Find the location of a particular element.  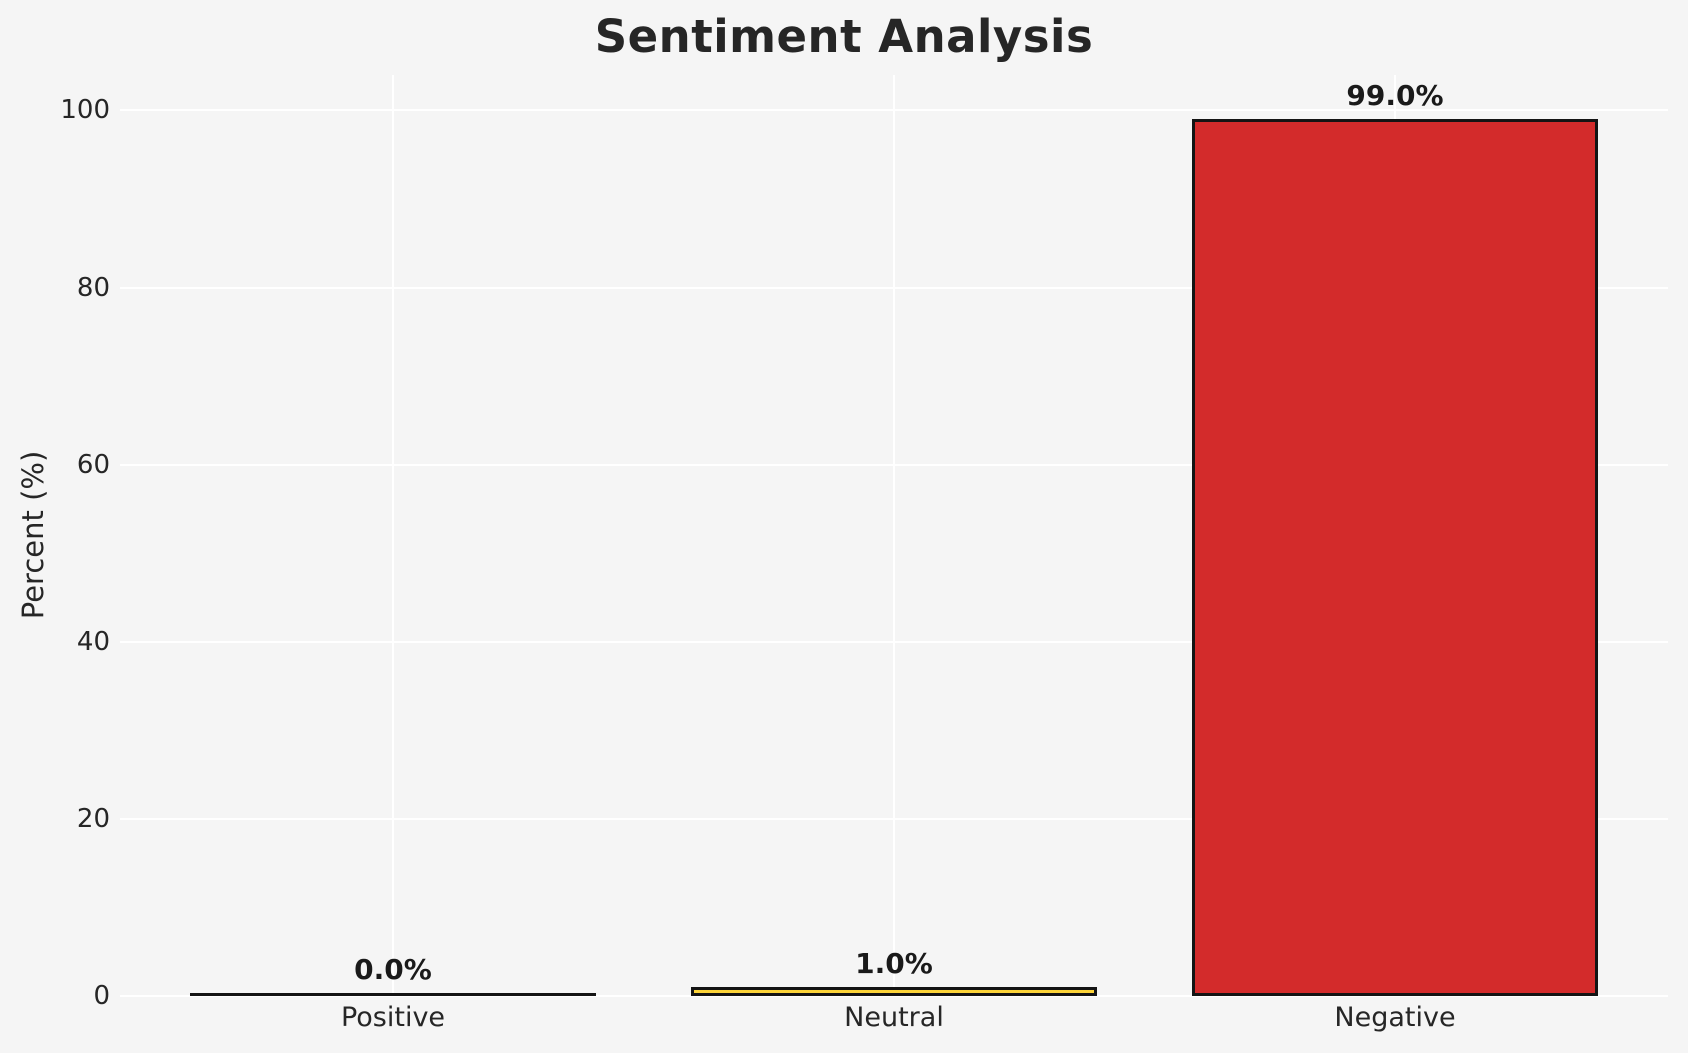

y-tick-label: 20 is located at coordinates (93, 819).